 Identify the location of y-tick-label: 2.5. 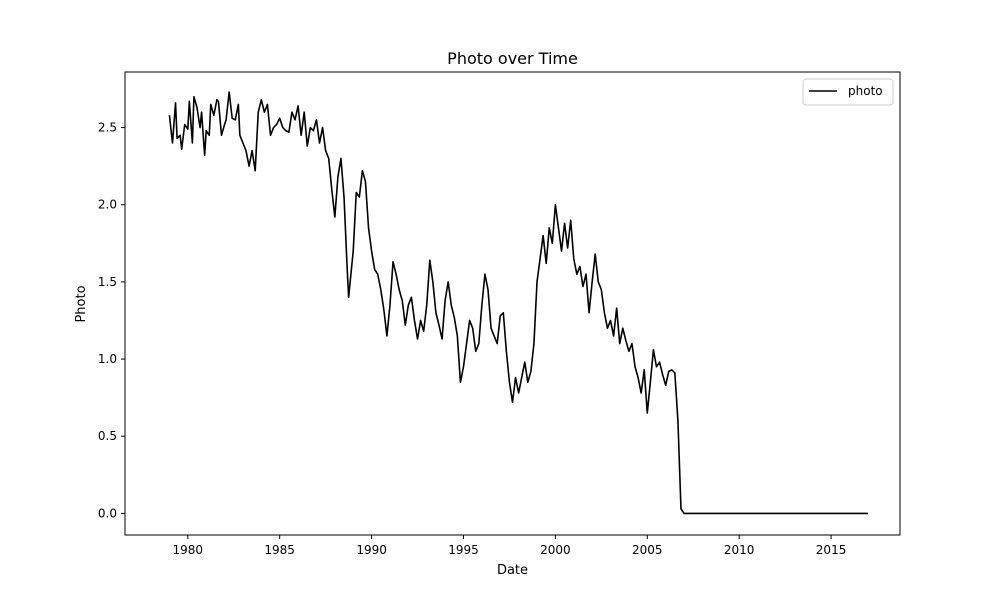
(107, 128).